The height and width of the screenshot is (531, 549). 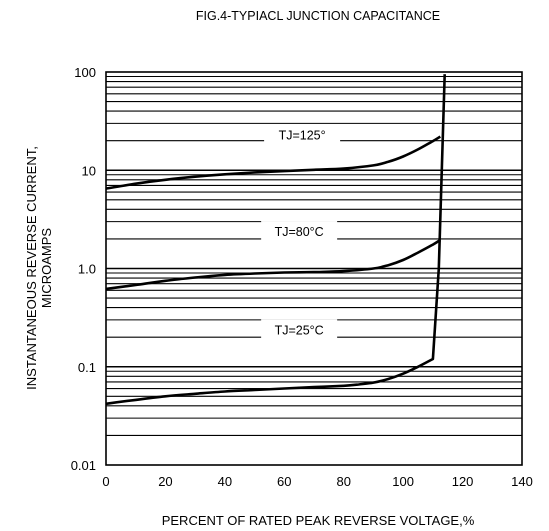 What do you see at coordinates (31, 268) in the screenshot?
I see `y-axis-label-line1: INSTANTANEOUS REVERSE CURRENT,` at bounding box center [31, 268].